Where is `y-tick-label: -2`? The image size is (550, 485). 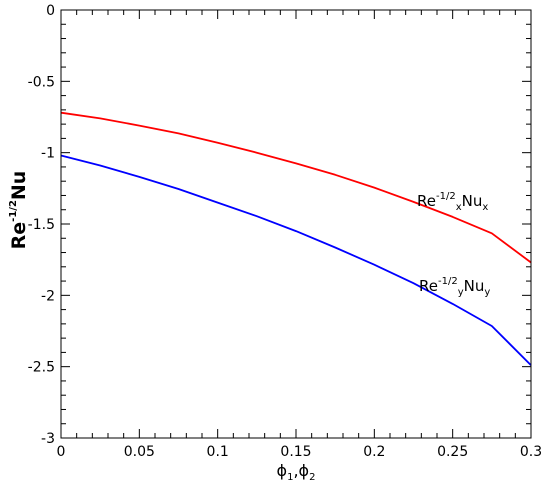 y-tick-label: -2 is located at coordinates (48, 296).